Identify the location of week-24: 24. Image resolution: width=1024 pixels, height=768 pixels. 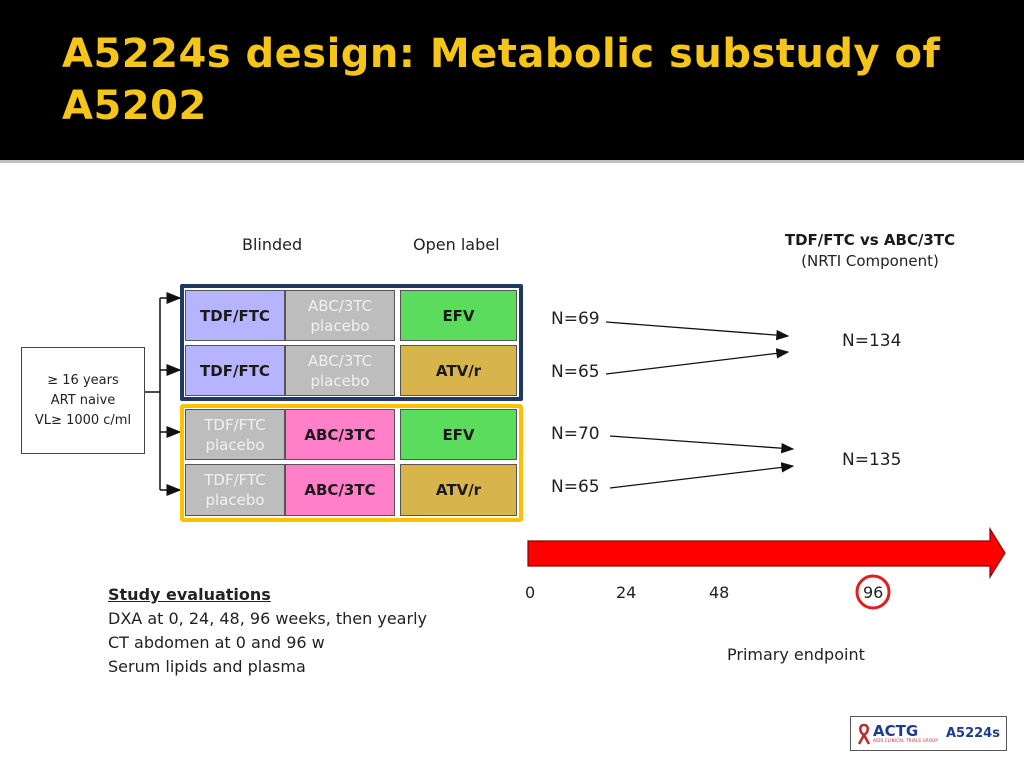
(626, 592).